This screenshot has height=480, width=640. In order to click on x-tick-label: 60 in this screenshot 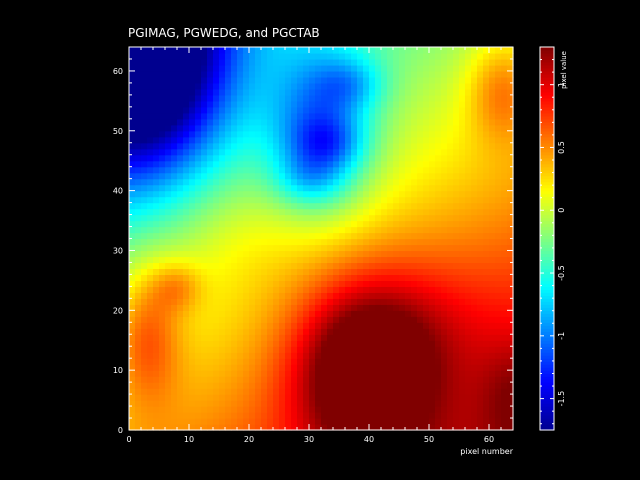, I will do `click(489, 439)`.